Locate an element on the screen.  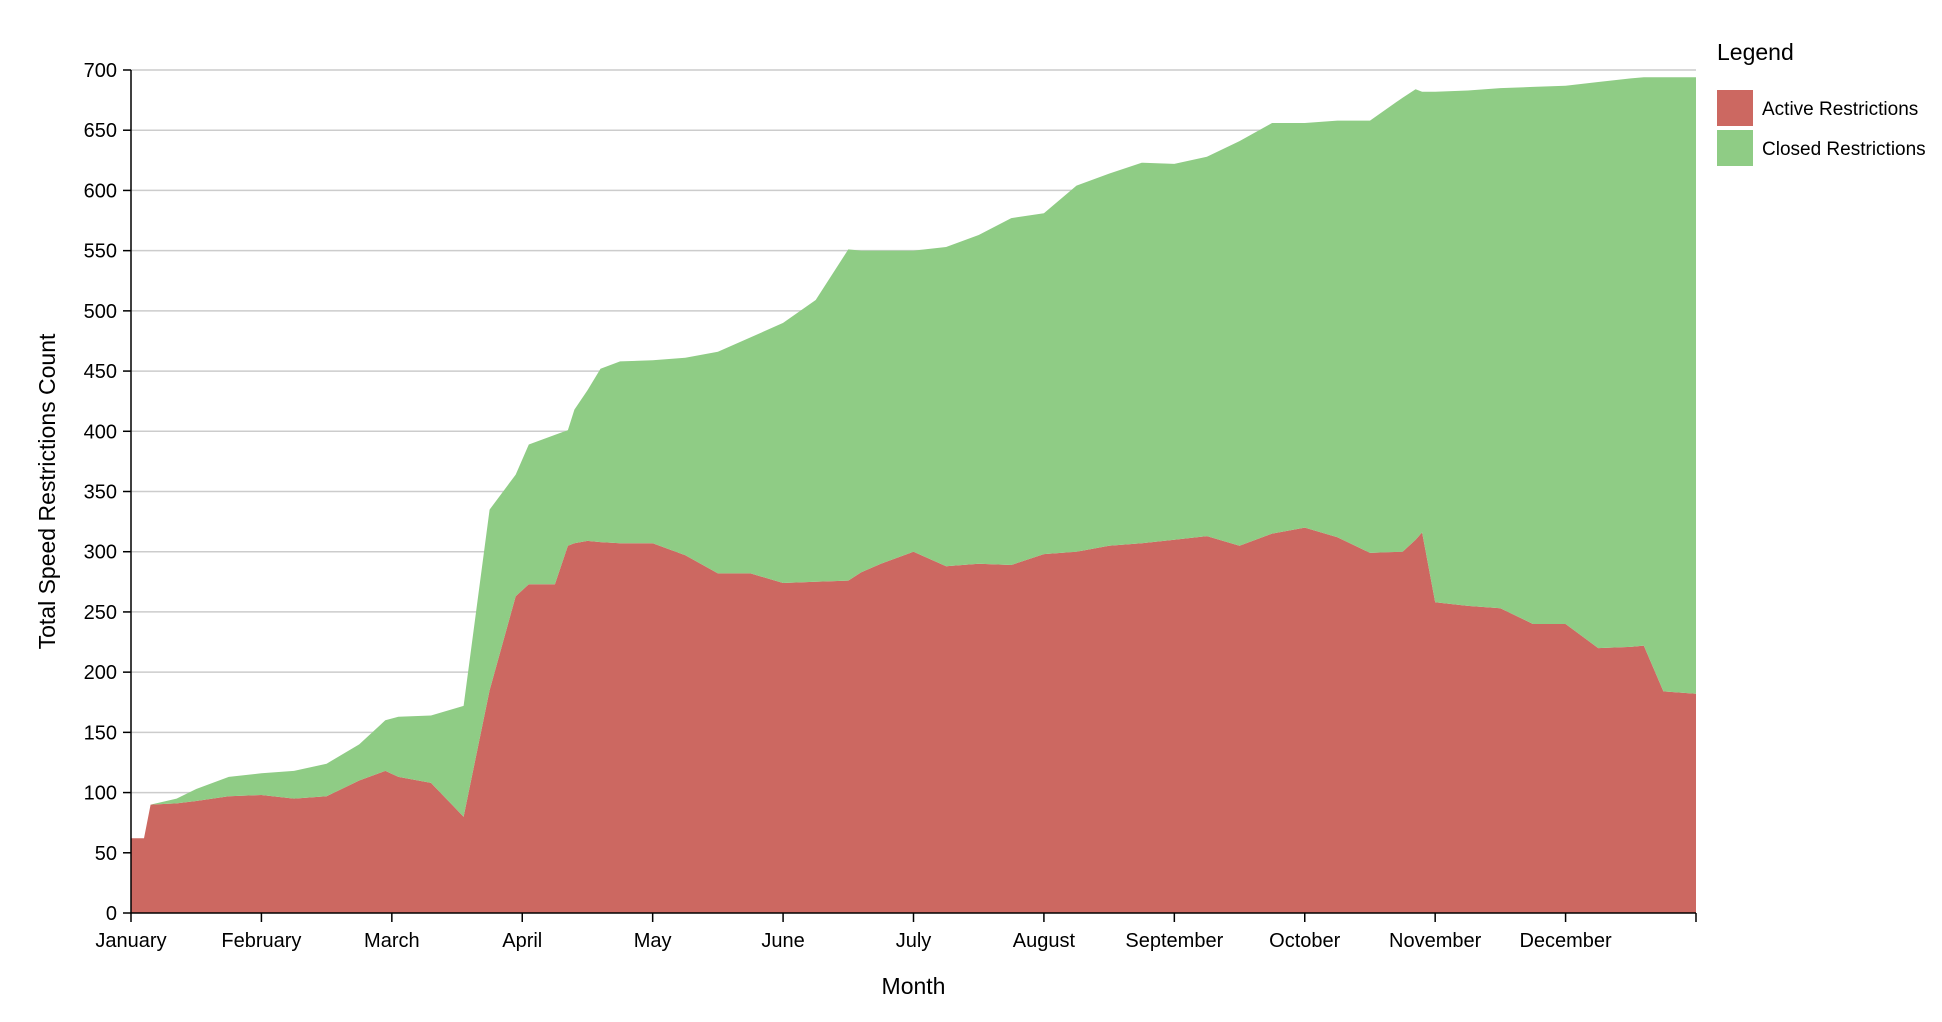
y-tick-label: 0 is located at coordinates (111, 914).